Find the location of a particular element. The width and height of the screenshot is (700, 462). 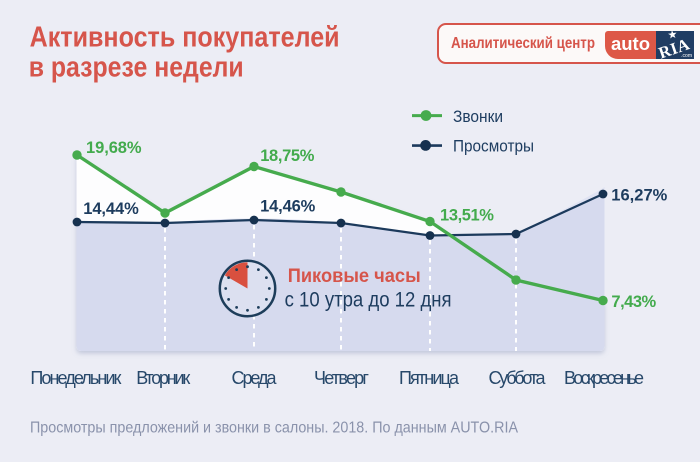

svg-text: 16,27% is located at coordinates (639, 196).